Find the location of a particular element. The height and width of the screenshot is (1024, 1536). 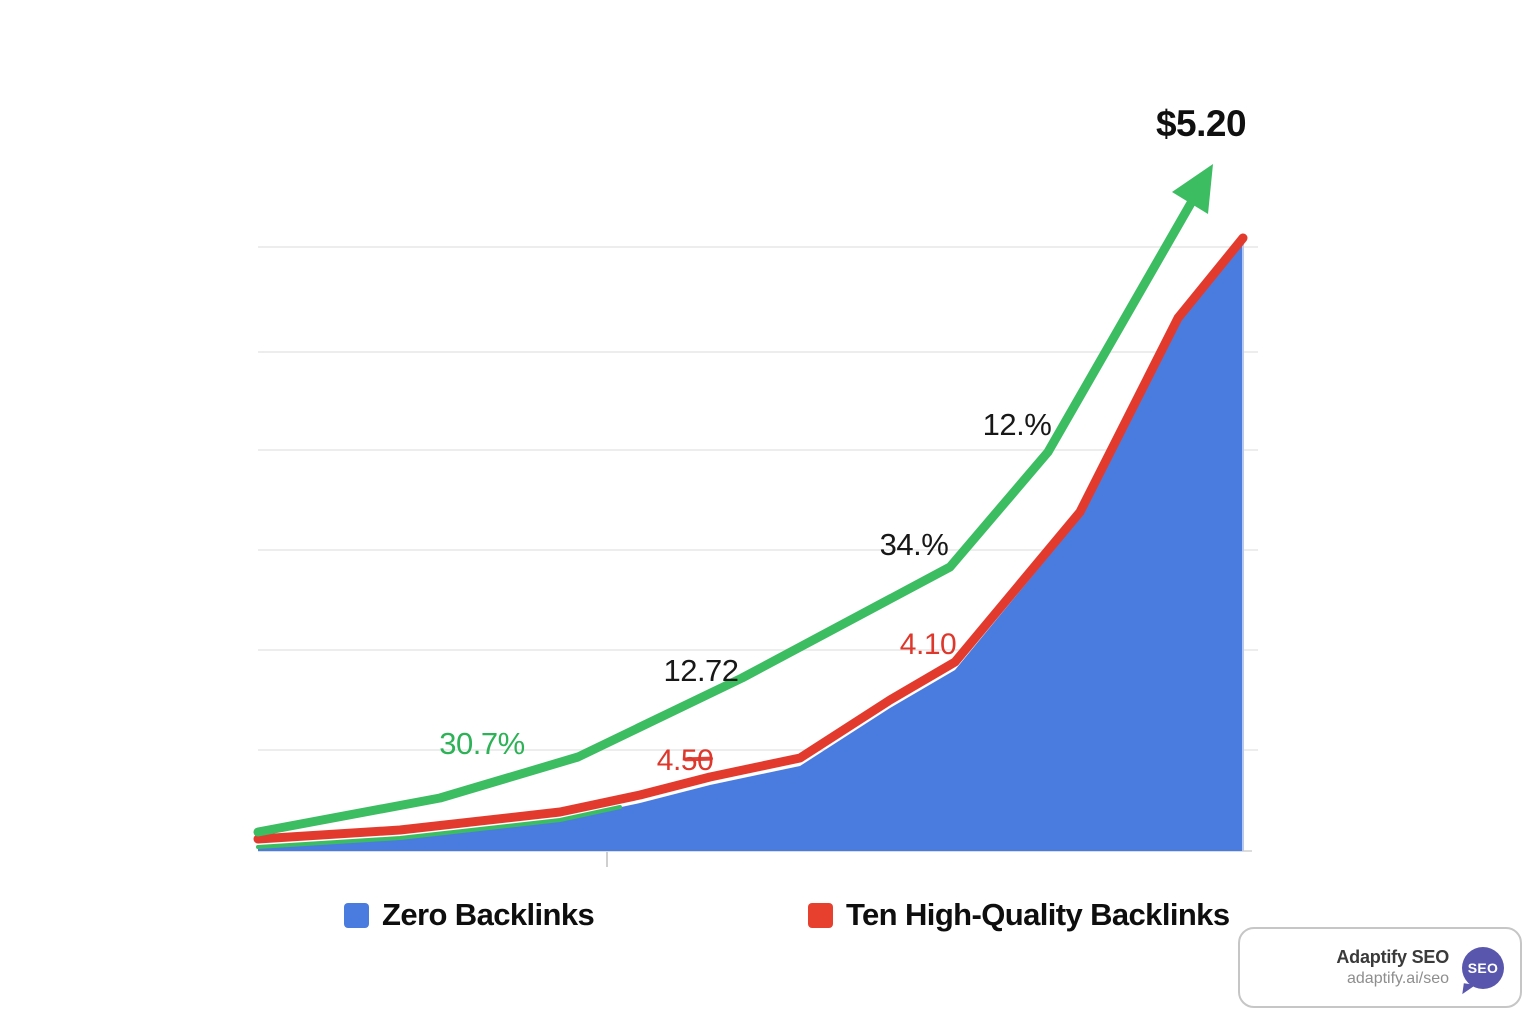

annotation-final-price: $5.20 is located at coordinates (1201, 123).